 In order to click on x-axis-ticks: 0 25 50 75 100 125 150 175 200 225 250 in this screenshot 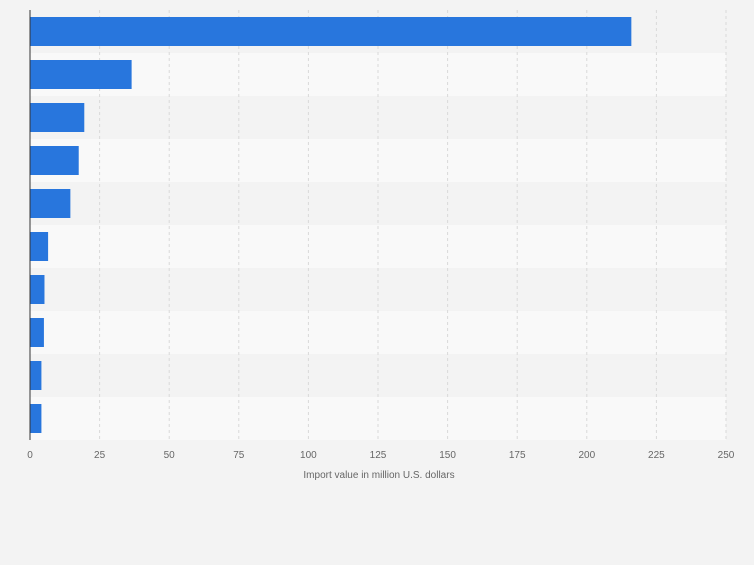, I will do `click(381, 455)`.